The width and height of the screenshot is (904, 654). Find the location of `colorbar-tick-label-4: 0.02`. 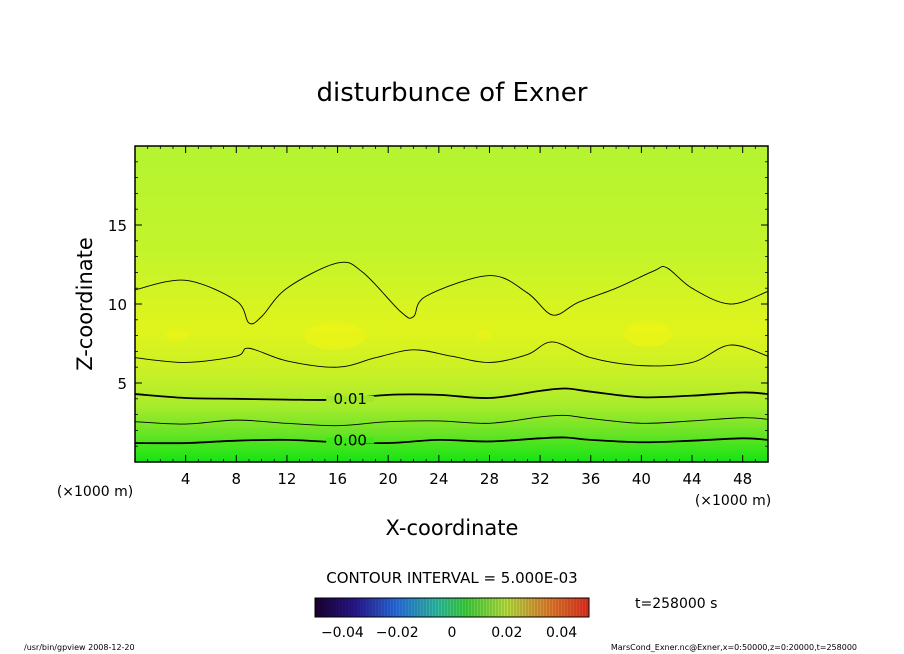

colorbar-tick-label-4: 0.02 is located at coordinates (506, 633).